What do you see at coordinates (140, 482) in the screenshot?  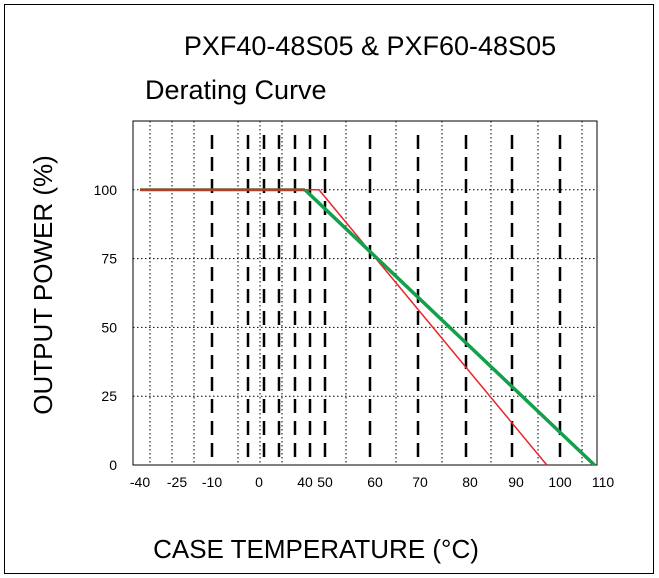 I see `x-tick-label: -40` at bounding box center [140, 482].